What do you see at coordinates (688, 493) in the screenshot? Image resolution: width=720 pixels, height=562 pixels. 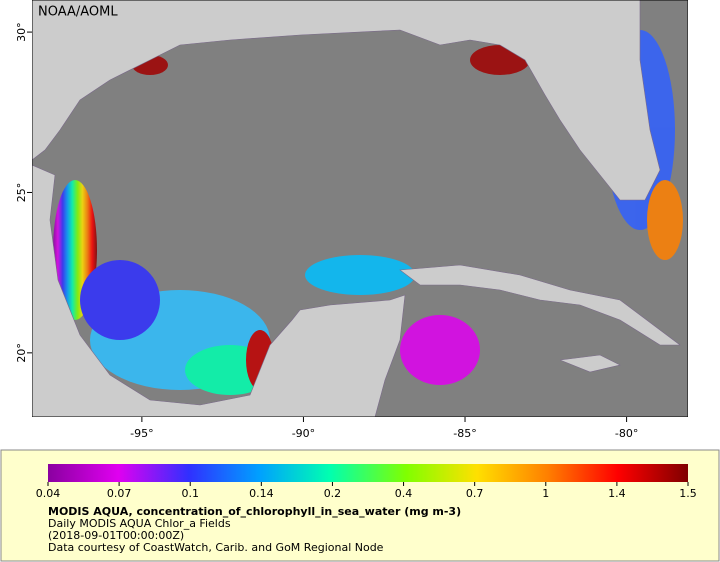 I see `colorbar-tick-label: 1.5` at bounding box center [688, 493].